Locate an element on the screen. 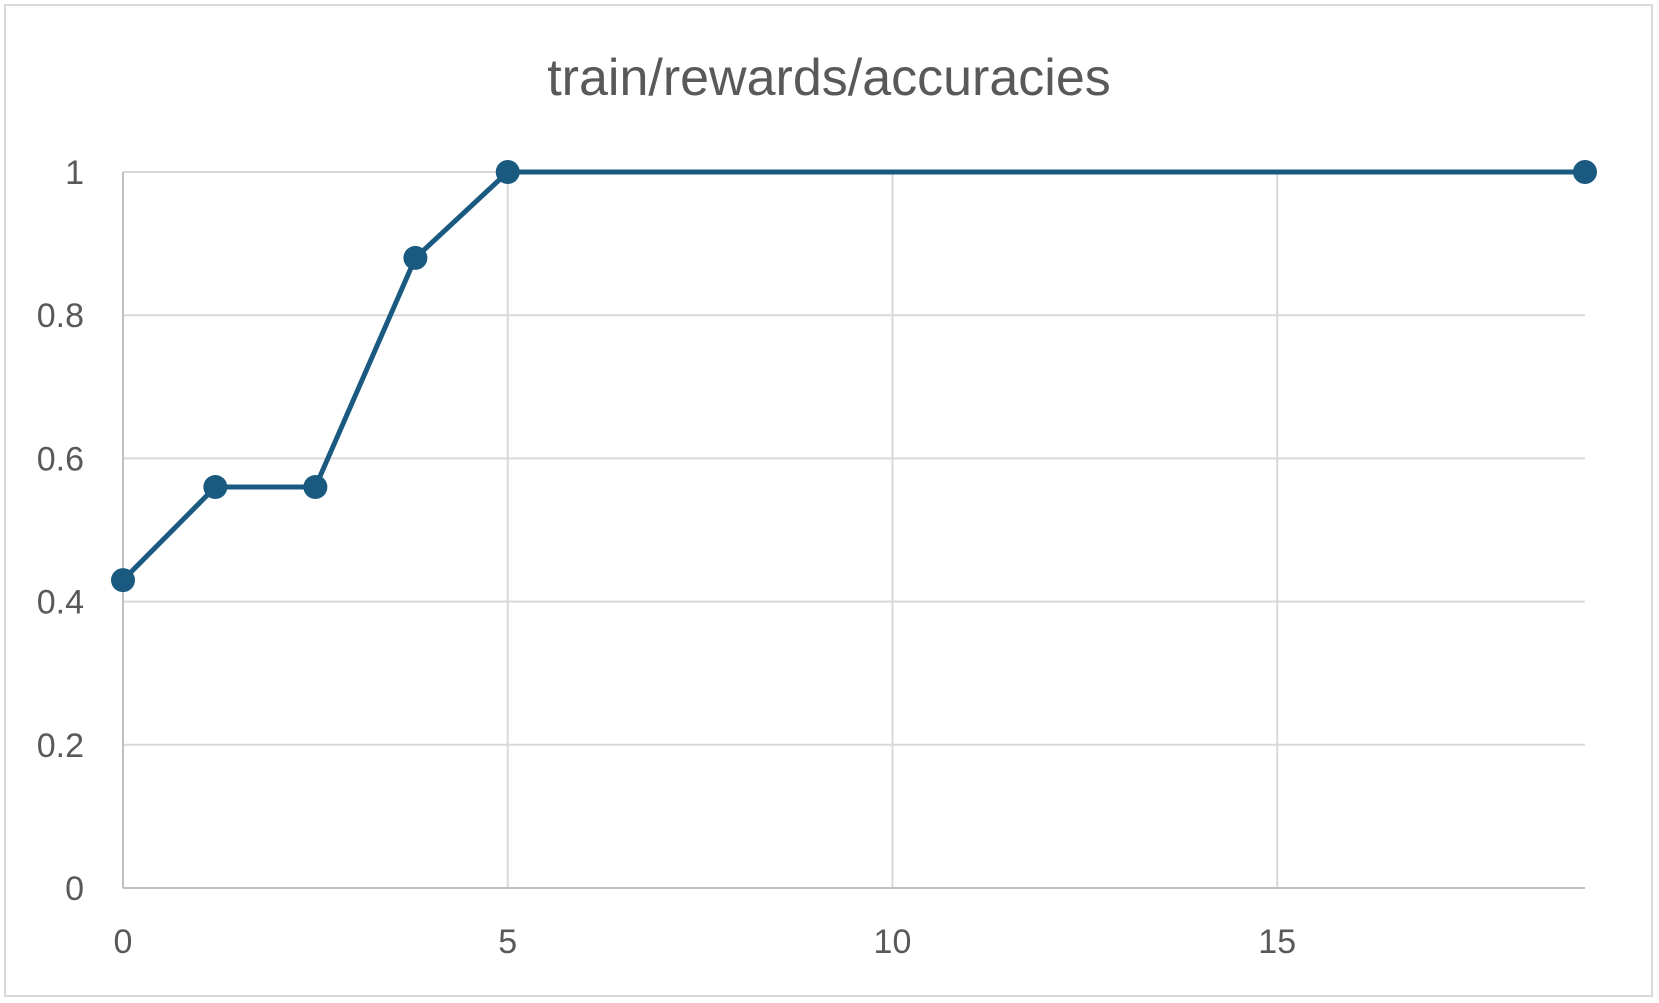  x-tick-label: 15 is located at coordinates (1277, 942).